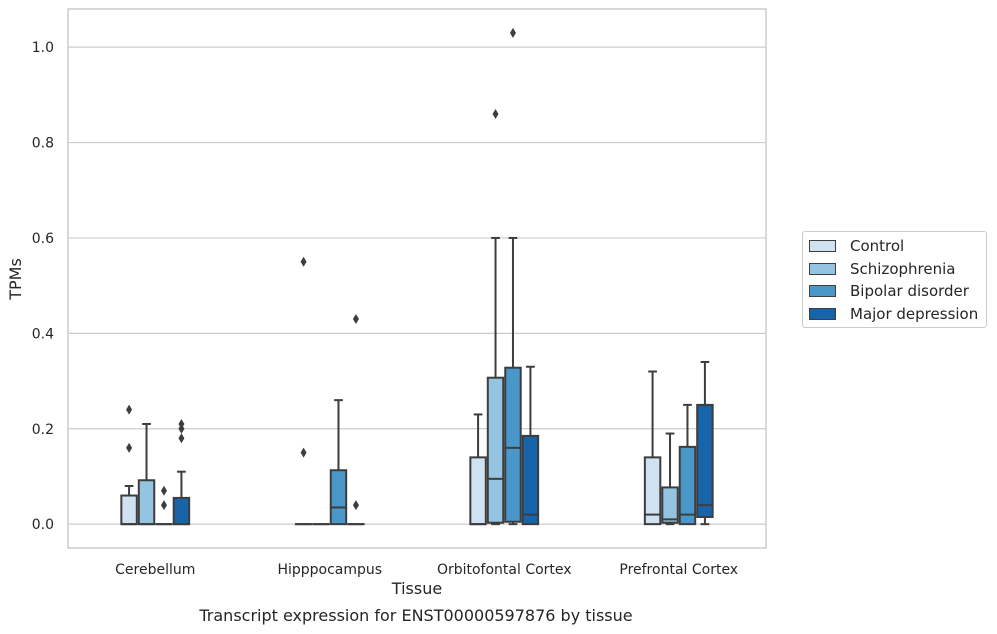  I want to click on legend-label: Control, so click(877, 246).